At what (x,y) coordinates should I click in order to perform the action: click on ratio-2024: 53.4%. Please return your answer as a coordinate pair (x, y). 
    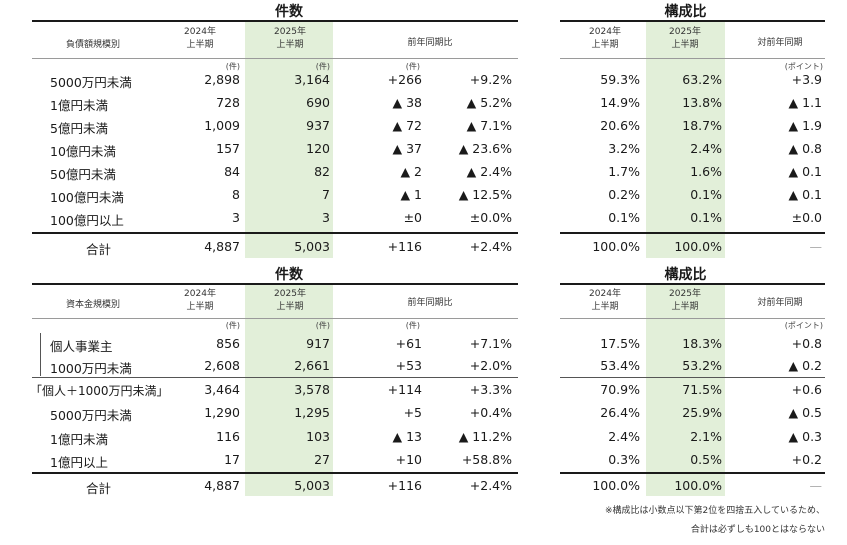
    Looking at the image, I should click on (620, 365).